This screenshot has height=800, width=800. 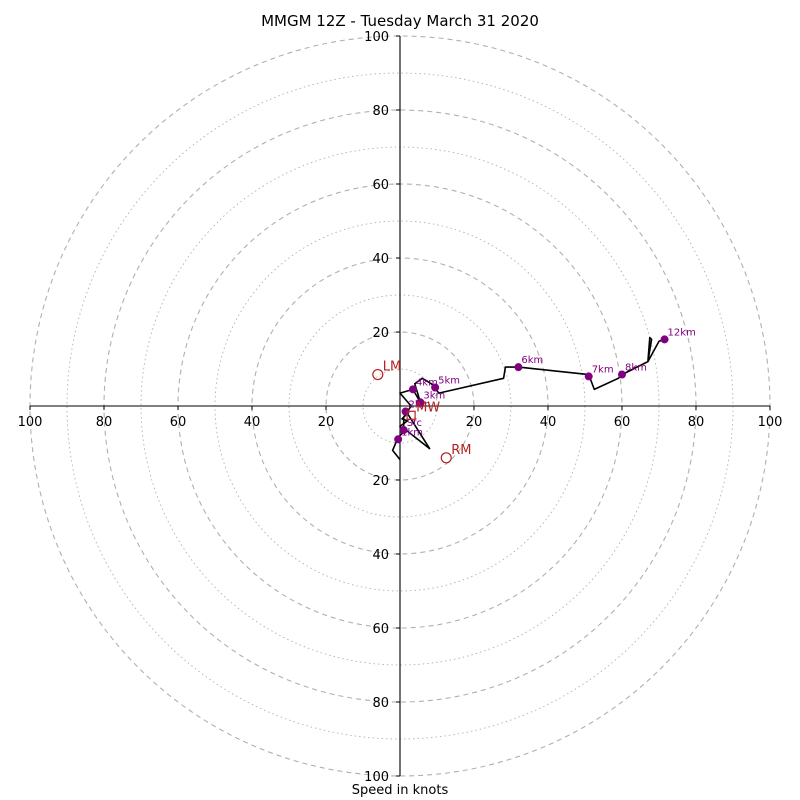 I want to click on storm-motion-label: RM, so click(x=461, y=450).